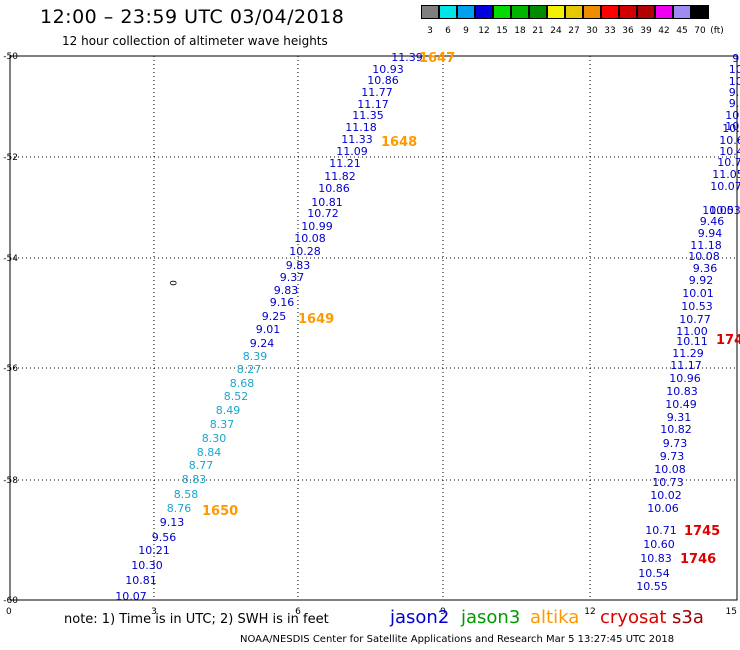  Describe the element at coordinates (10, 601) in the screenshot. I see `y-tick-label: -60` at that location.